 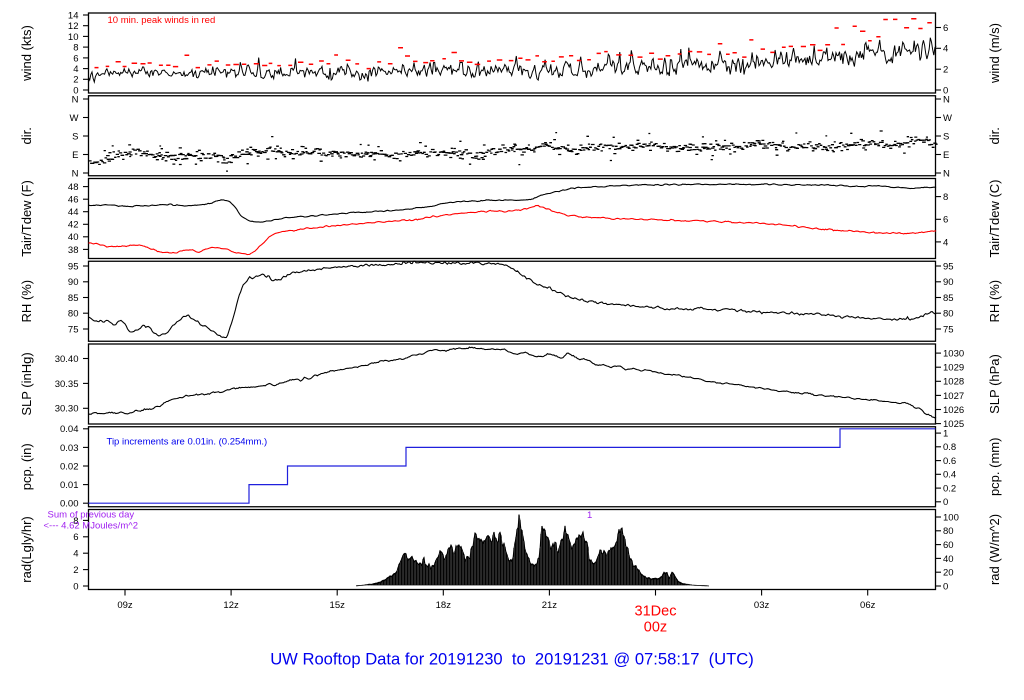 I want to click on svg-text: 38, so click(x=73, y=250).